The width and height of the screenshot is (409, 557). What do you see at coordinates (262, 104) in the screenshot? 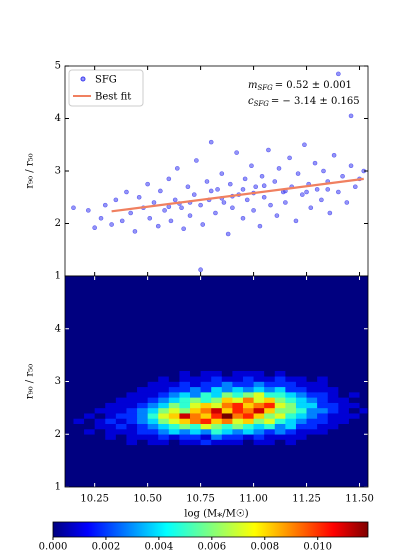
I see `annotation-subscript: SFG` at bounding box center [262, 104].